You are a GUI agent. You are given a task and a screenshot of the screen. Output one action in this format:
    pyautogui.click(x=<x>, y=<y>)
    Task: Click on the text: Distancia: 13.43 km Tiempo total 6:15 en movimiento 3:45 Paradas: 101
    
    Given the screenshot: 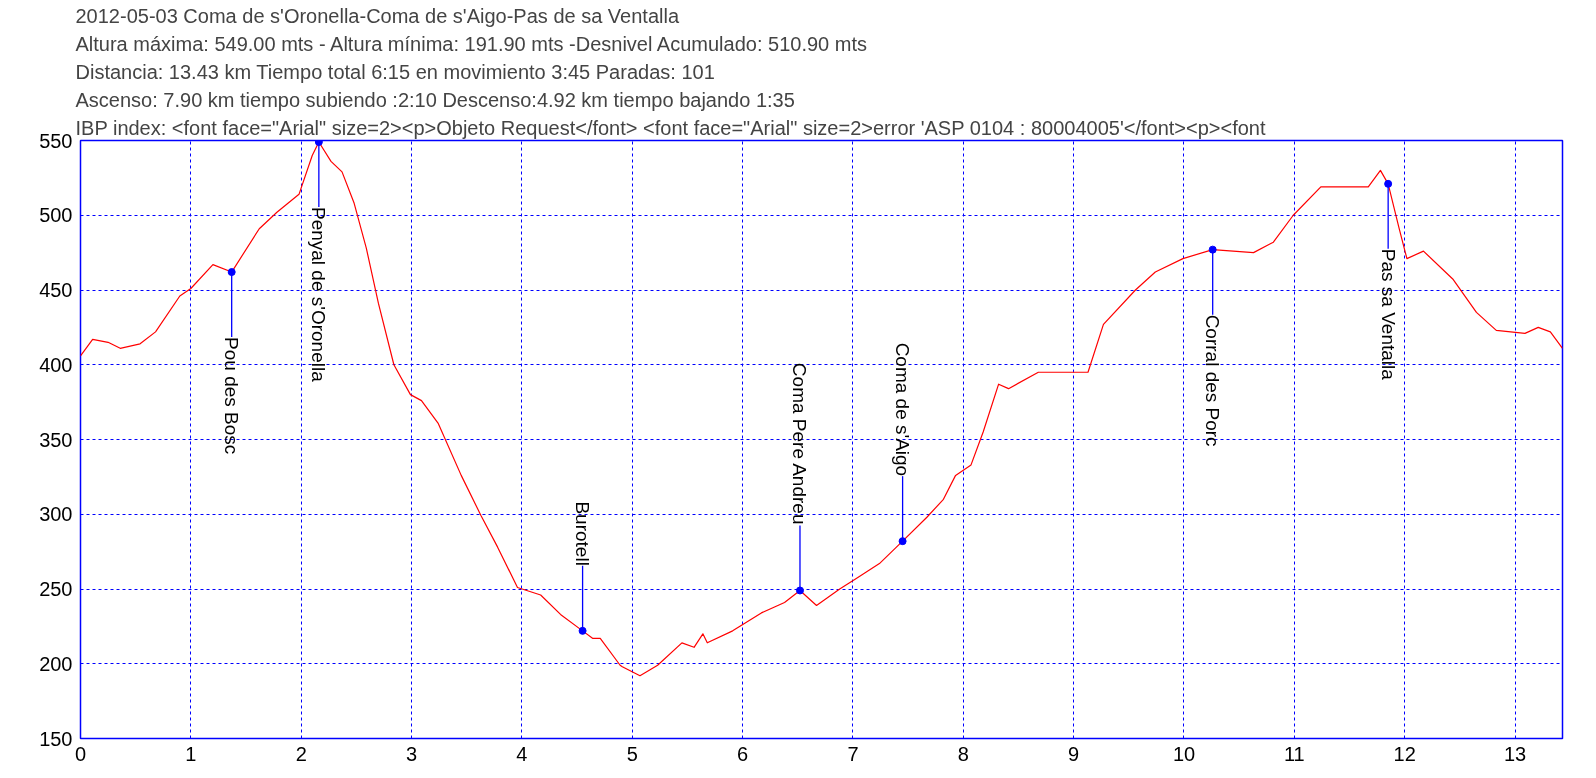 What is the action you would take?
    pyautogui.click(x=395, y=71)
    